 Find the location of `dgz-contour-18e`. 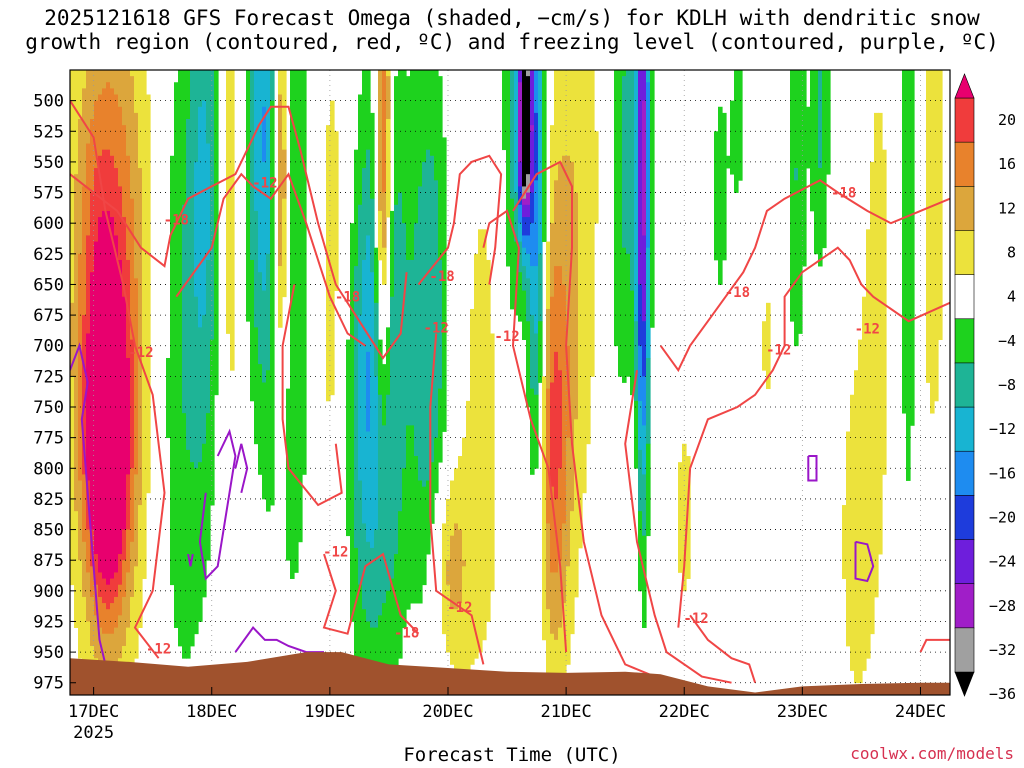

dgz-contour-18e is located at coordinates (804, 276).